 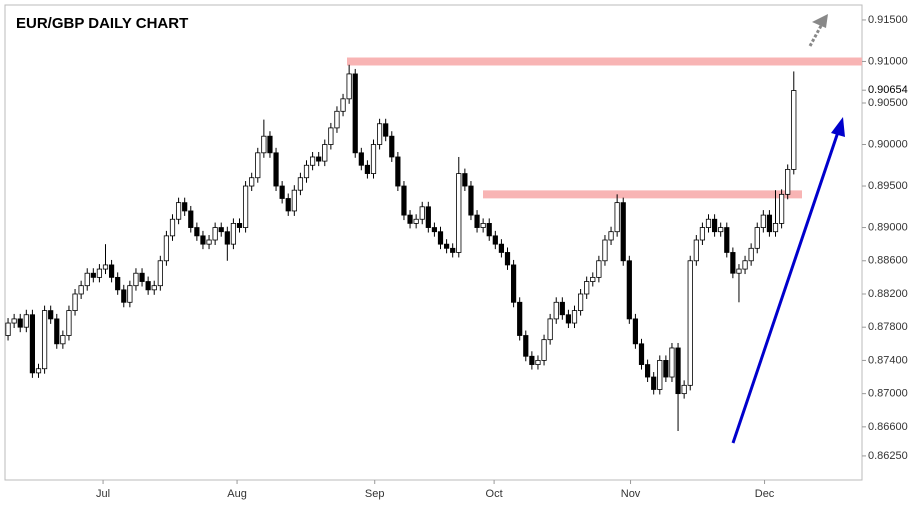 What do you see at coordinates (888, 103) in the screenshot?
I see `y-tick-label: 0.90500` at bounding box center [888, 103].